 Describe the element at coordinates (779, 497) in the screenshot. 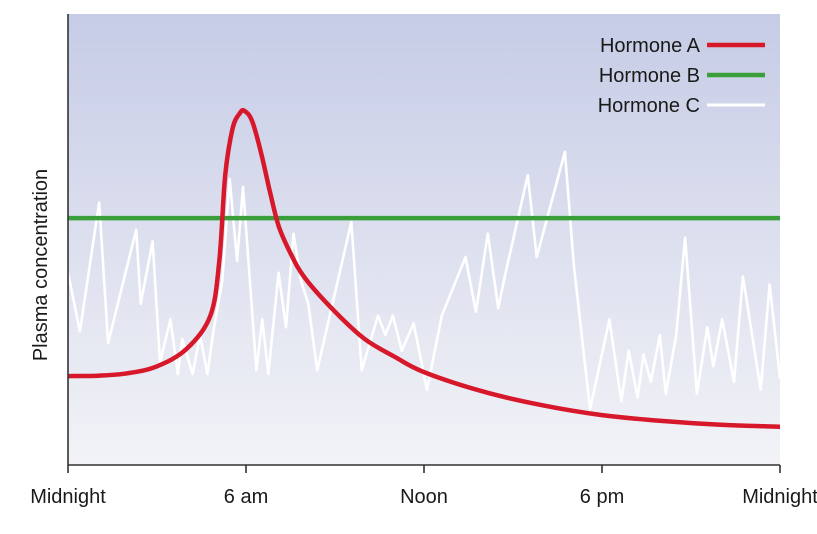

I see `x-tick-label-midnight-4: Midnight` at that location.